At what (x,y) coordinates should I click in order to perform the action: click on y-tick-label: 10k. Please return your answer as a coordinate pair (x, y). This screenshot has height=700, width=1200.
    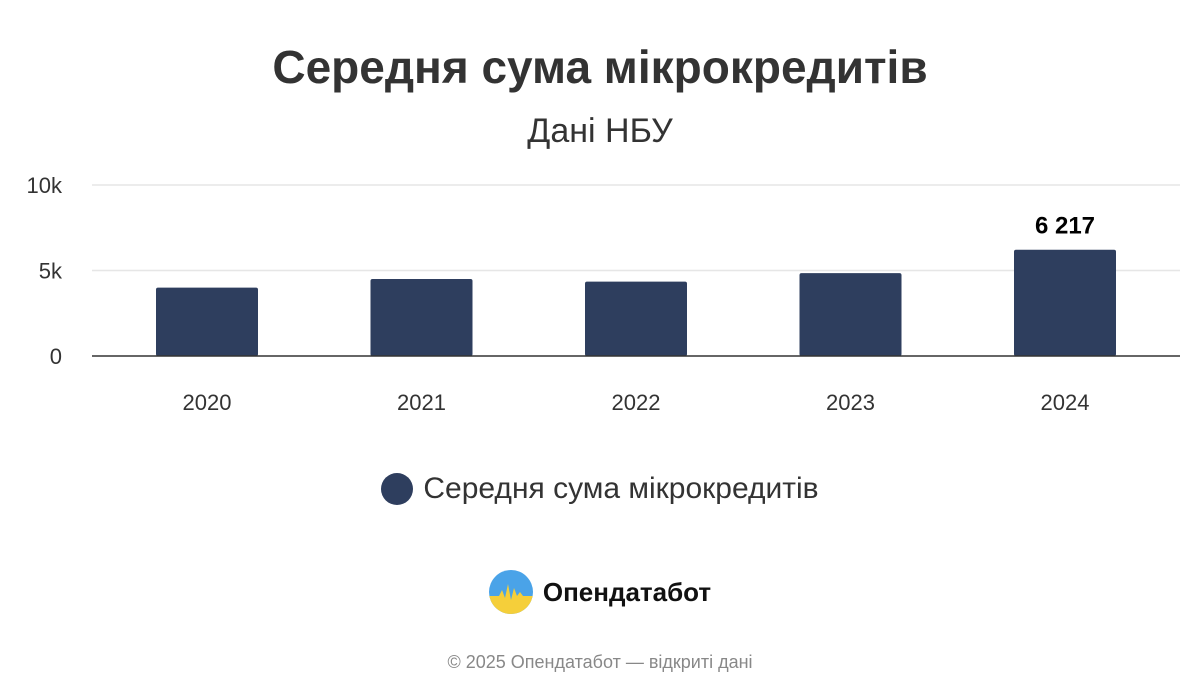
    Looking at the image, I should click on (45, 185).